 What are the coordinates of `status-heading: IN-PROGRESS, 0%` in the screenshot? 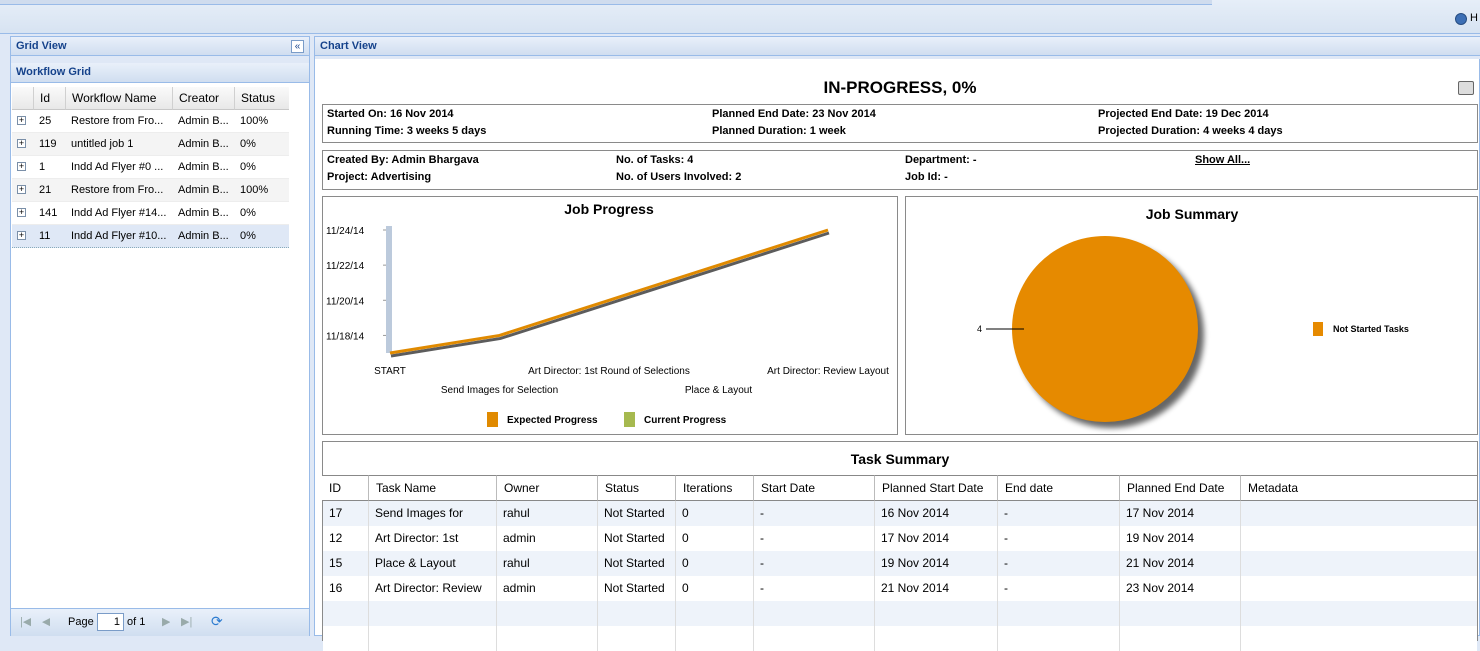 It's located at (900, 87).